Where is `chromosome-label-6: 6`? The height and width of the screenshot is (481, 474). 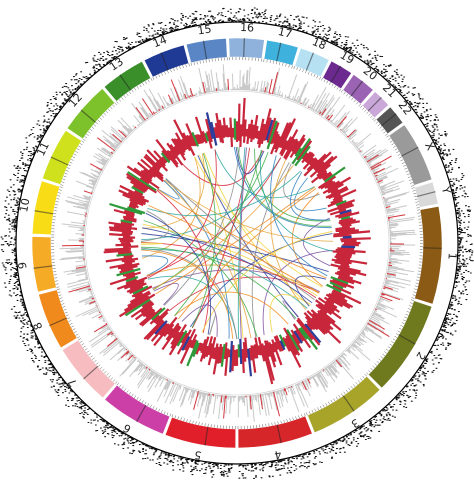
chromosome-label-6: 6 is located at coordinates (127, 428).